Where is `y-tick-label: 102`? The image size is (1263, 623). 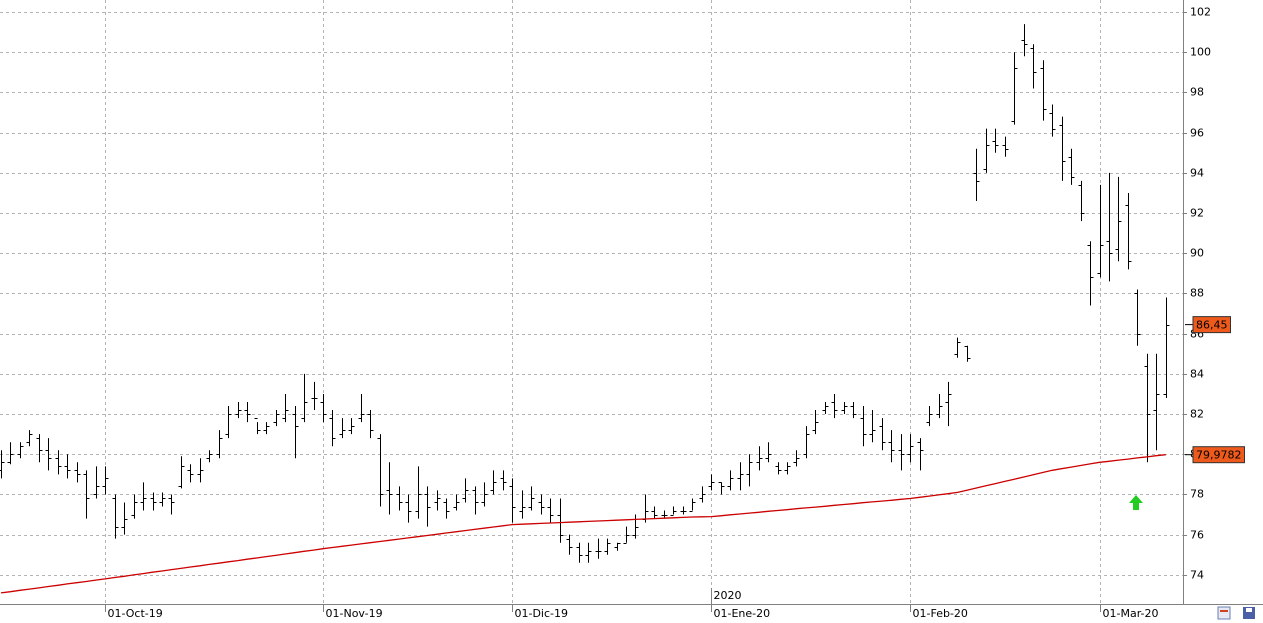
y-tick-label: 102 is located at coordinates (1200, 12).